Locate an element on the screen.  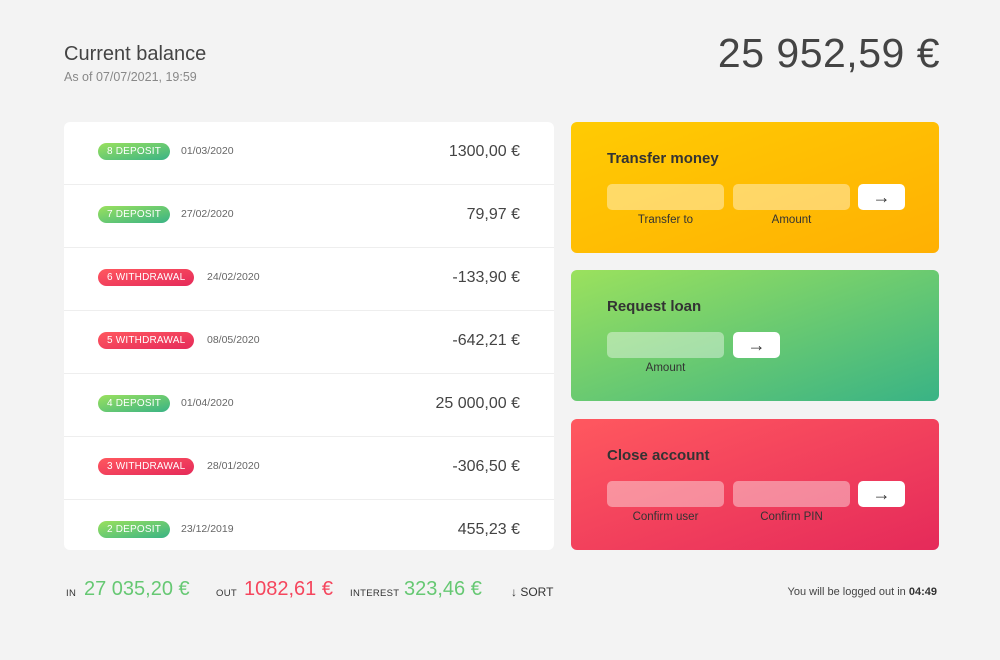
movement-amount: 79,97 € is located at coordinates (493, 214).